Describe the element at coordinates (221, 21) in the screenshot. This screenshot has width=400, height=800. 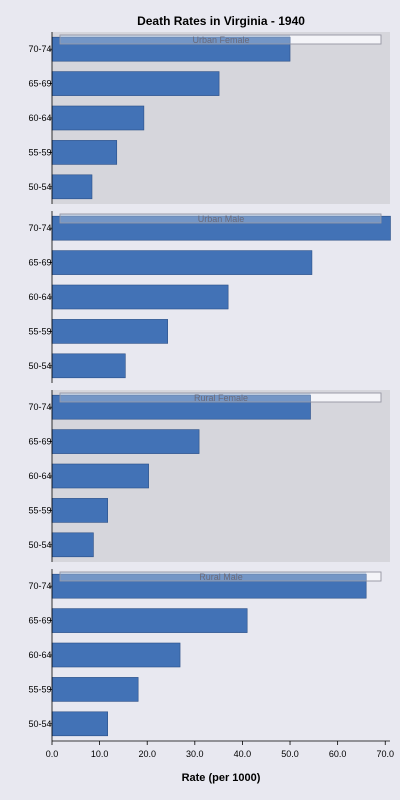
I see `chart-title: Death Rates in Virginia - 1940` at that location.